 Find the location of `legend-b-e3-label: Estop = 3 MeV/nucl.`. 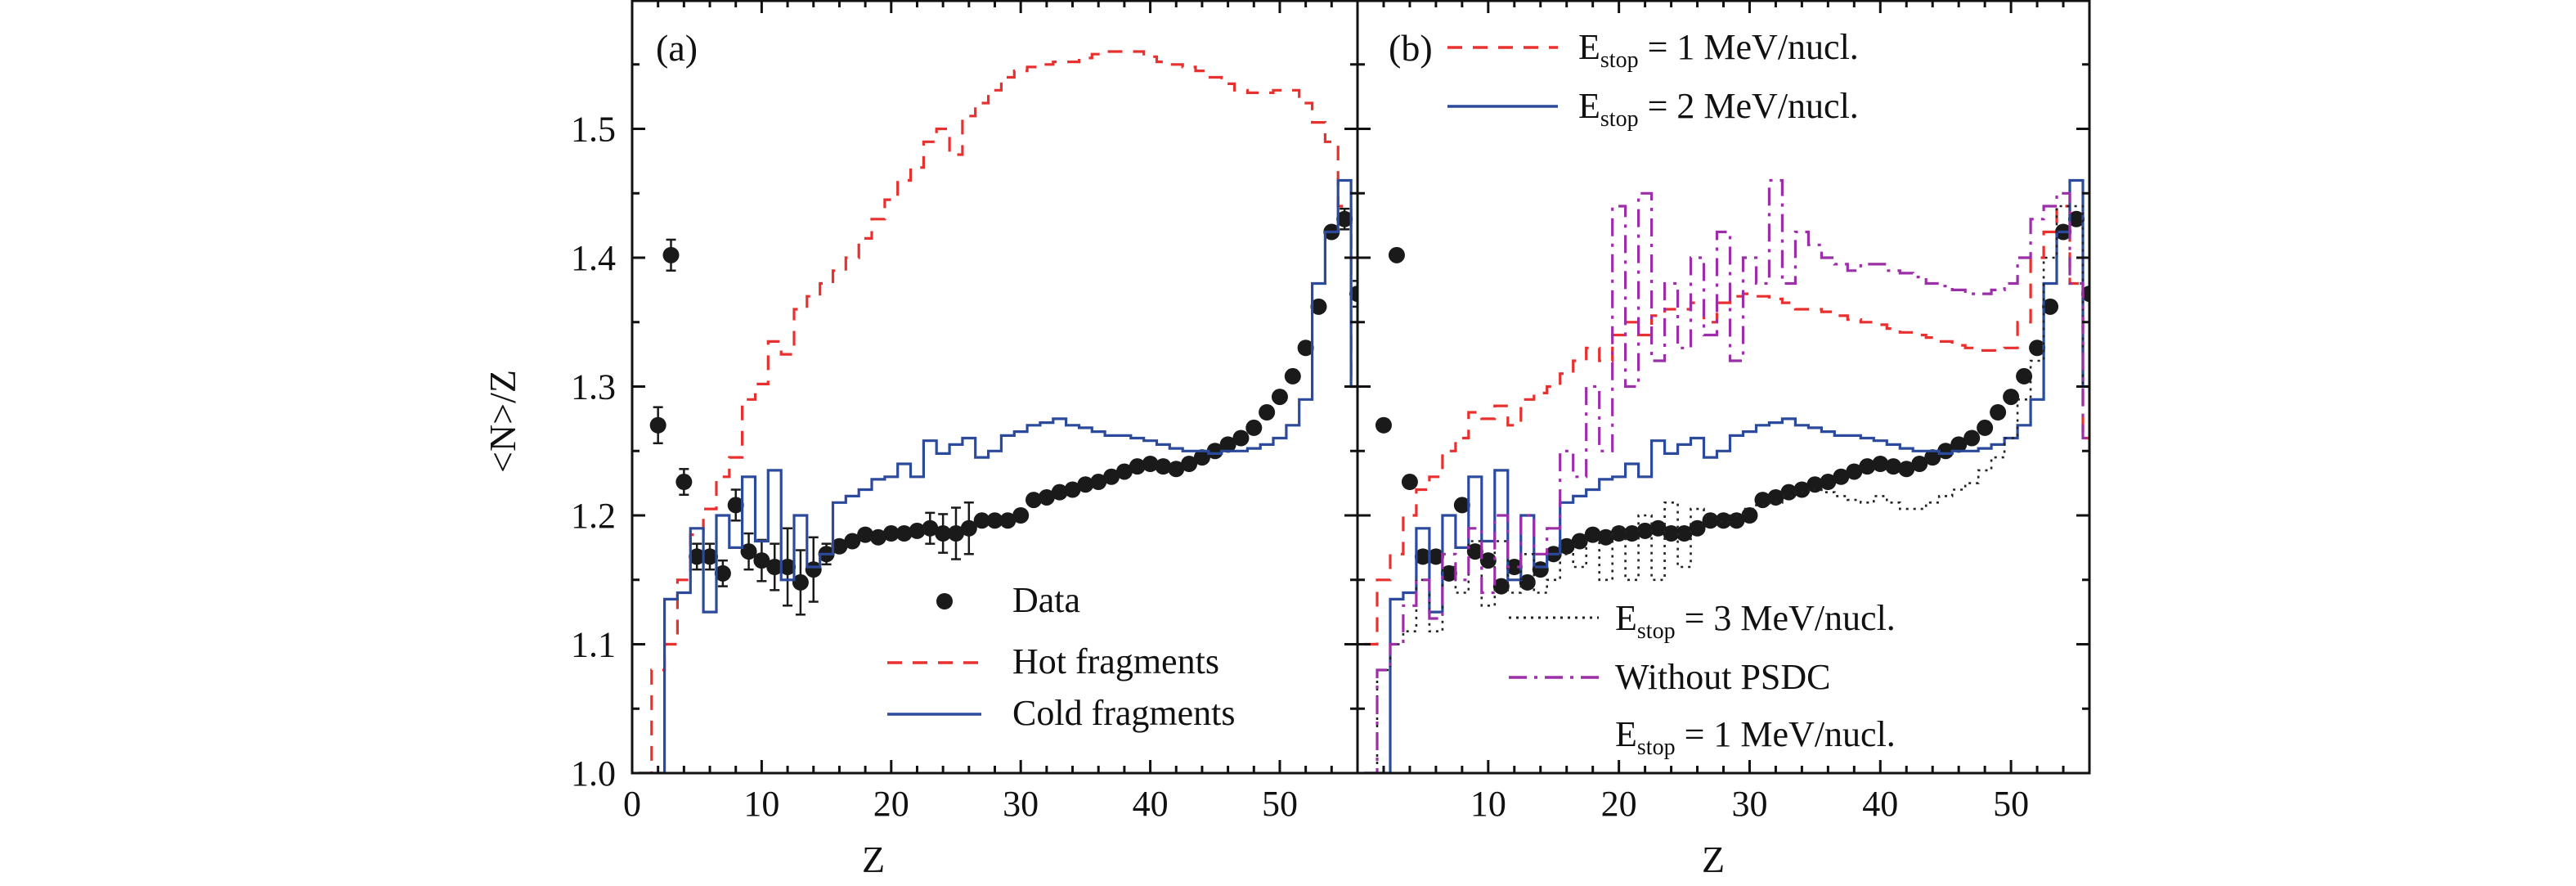

legend-b-e3-label: Estop = 3 MeV/nucl. is located at coordinates (1756, 621).